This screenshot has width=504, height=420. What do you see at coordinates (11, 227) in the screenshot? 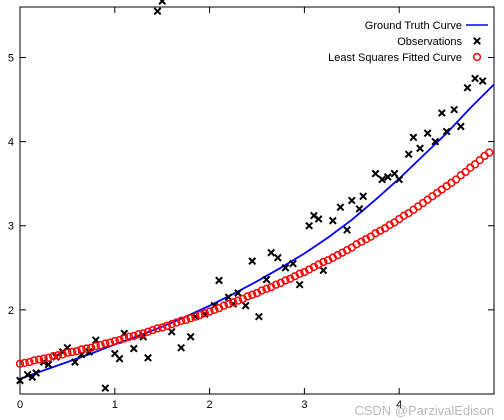
I see `y-tick-label: 3` at bounding box center [11, 227].